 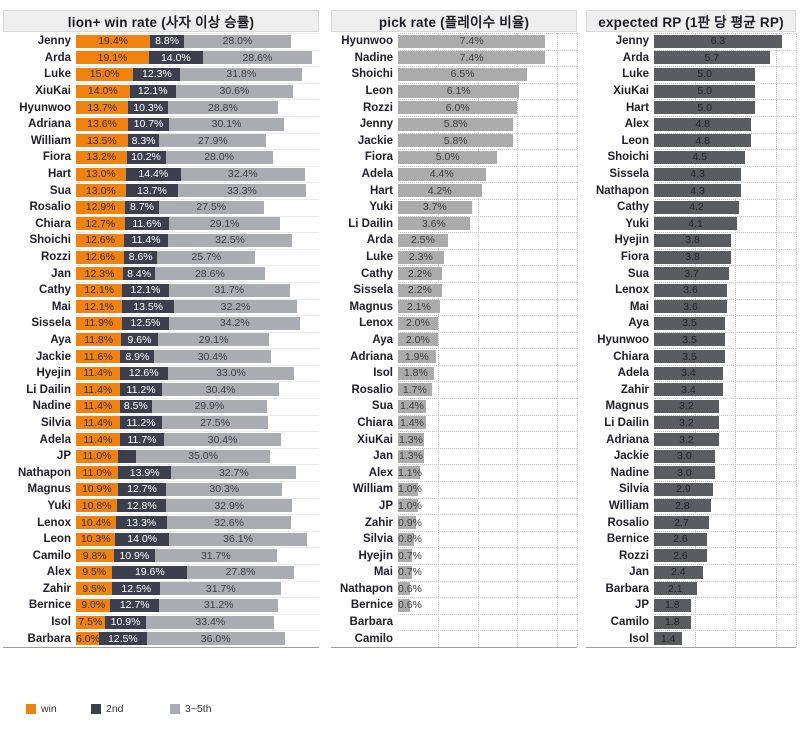 What do you see at coordinates (689, 323) in the screenshot?
I see `bar-segment: 3.5` at bounding box center [689, 323].